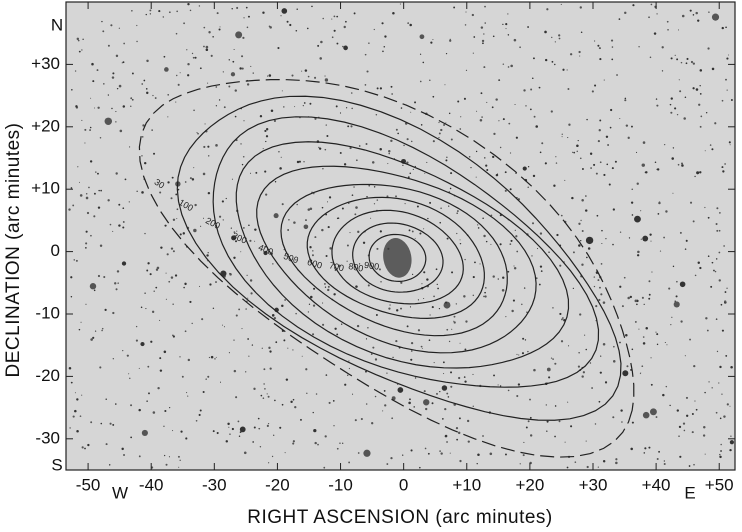  Describe the element at coordinates (55, 250) in the screenshot. I see `y-tick-label: 0` at that location.